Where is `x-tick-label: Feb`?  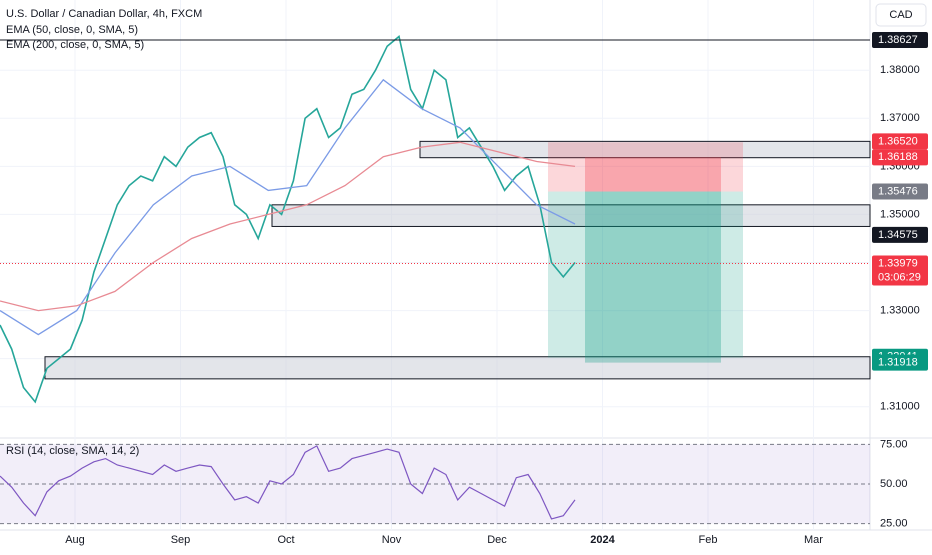 x-tick-label: Feb is located at coordinates (708, 540).